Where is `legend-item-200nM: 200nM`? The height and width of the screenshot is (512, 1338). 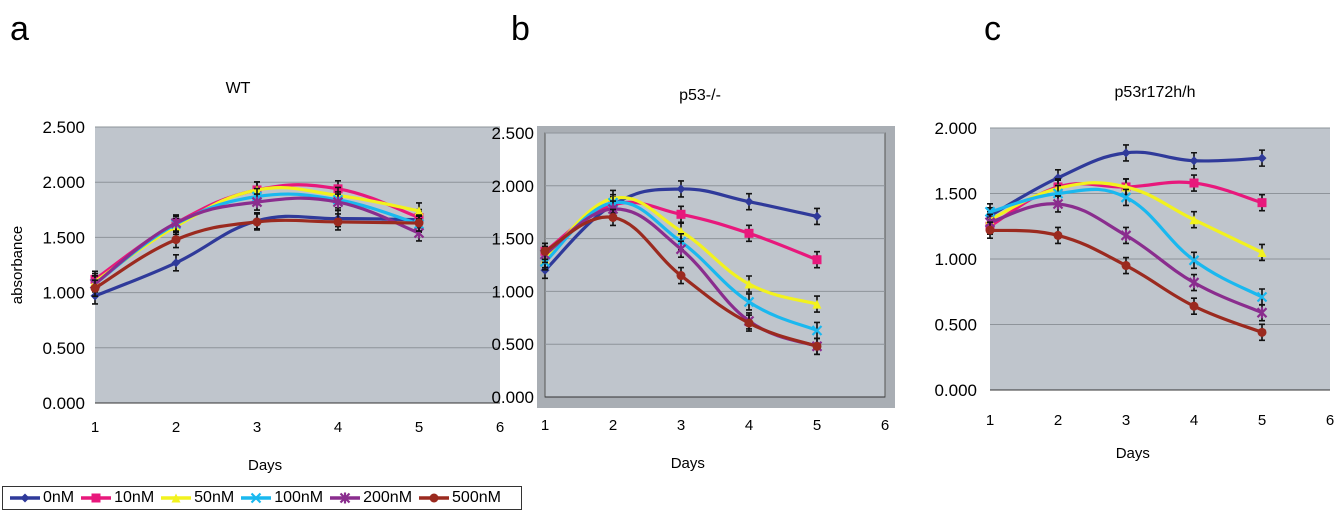
legend-item-200nM: 200nM is located at coordinates (370, 498).